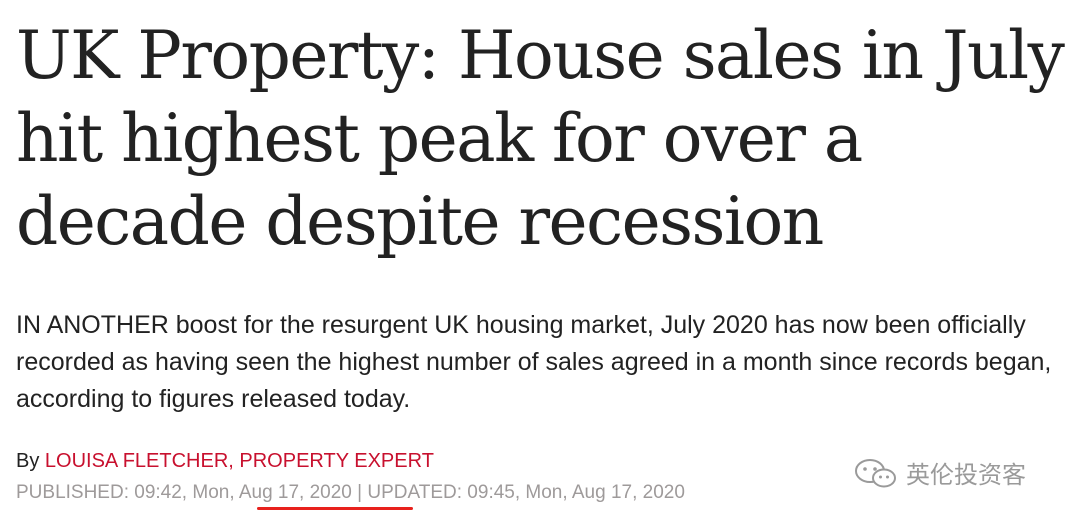 This screenshot has height=521, width=1080. I want to click on byline-prefix: By, so click(30, 461).